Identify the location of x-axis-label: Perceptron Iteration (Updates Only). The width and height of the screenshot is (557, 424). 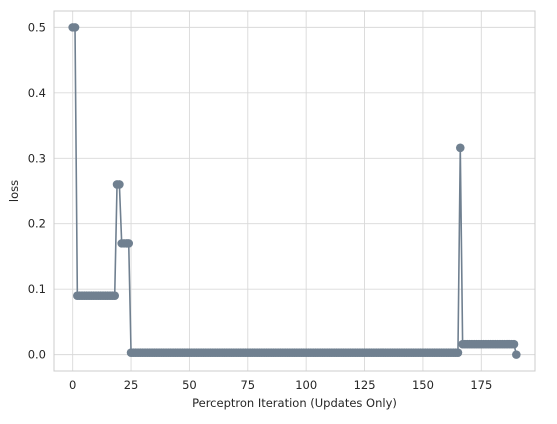
(294, 403).